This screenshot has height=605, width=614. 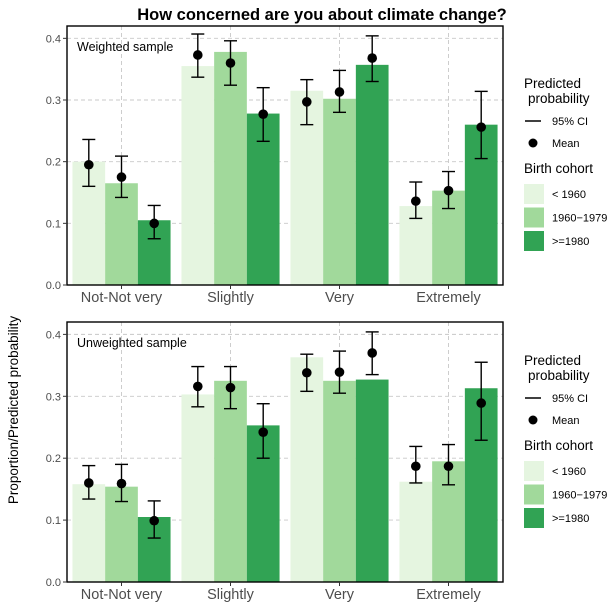 I want to click on panel-label: Weighted sample, so click(x=125, y=47).